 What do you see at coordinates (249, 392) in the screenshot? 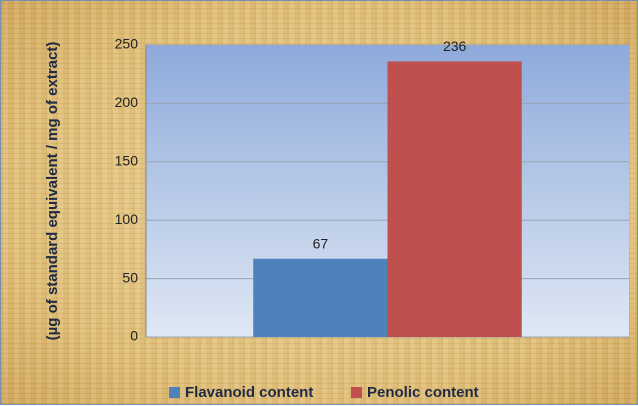
I see `legend-text: Flavanoid content` at bounding box center [249, 392].